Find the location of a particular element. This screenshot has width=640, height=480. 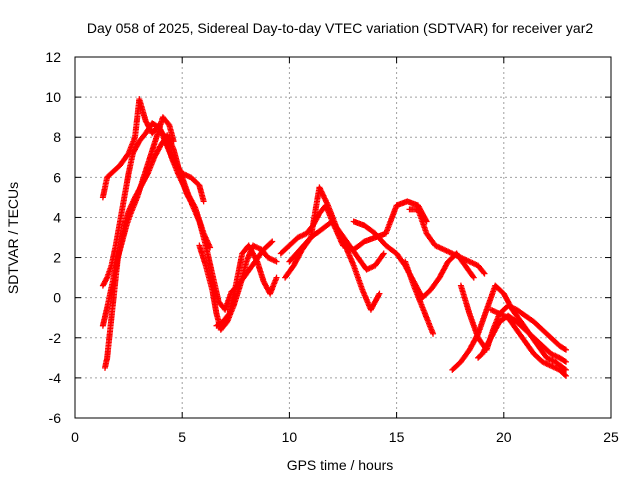

series-track-d is located at coordinates (139, 242).